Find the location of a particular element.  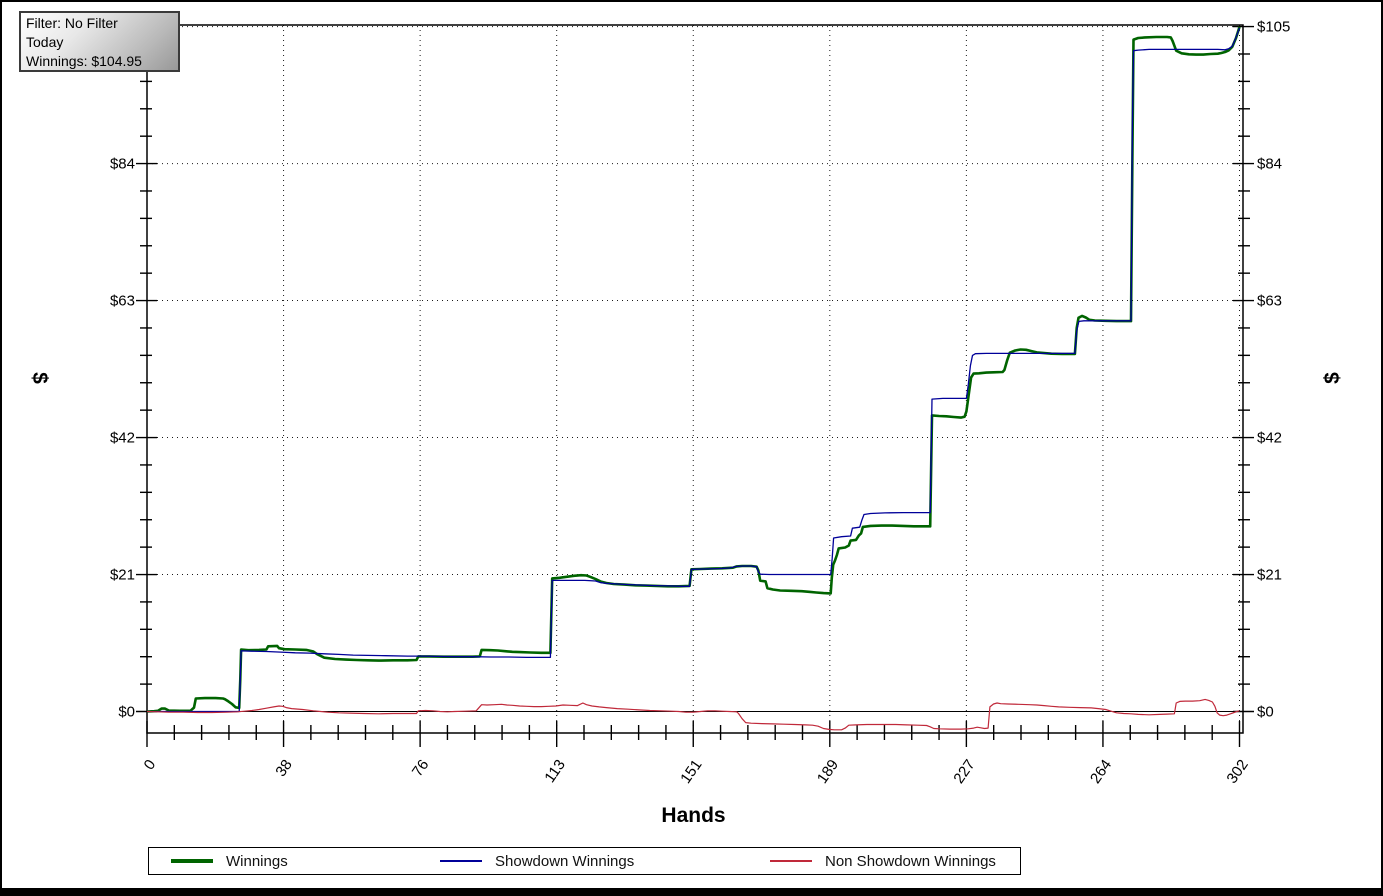

y-axis-title-right: $ is located at coordinates (1332, 378).